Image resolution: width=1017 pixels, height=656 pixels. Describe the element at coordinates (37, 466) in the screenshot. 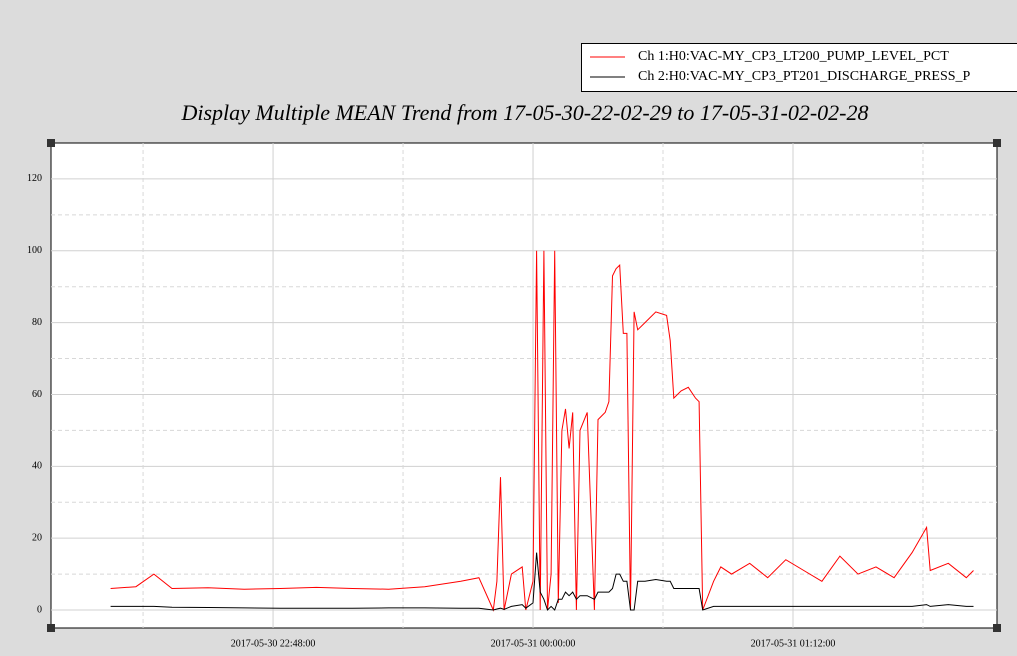

I see `y-tick-label: 40` at that location.